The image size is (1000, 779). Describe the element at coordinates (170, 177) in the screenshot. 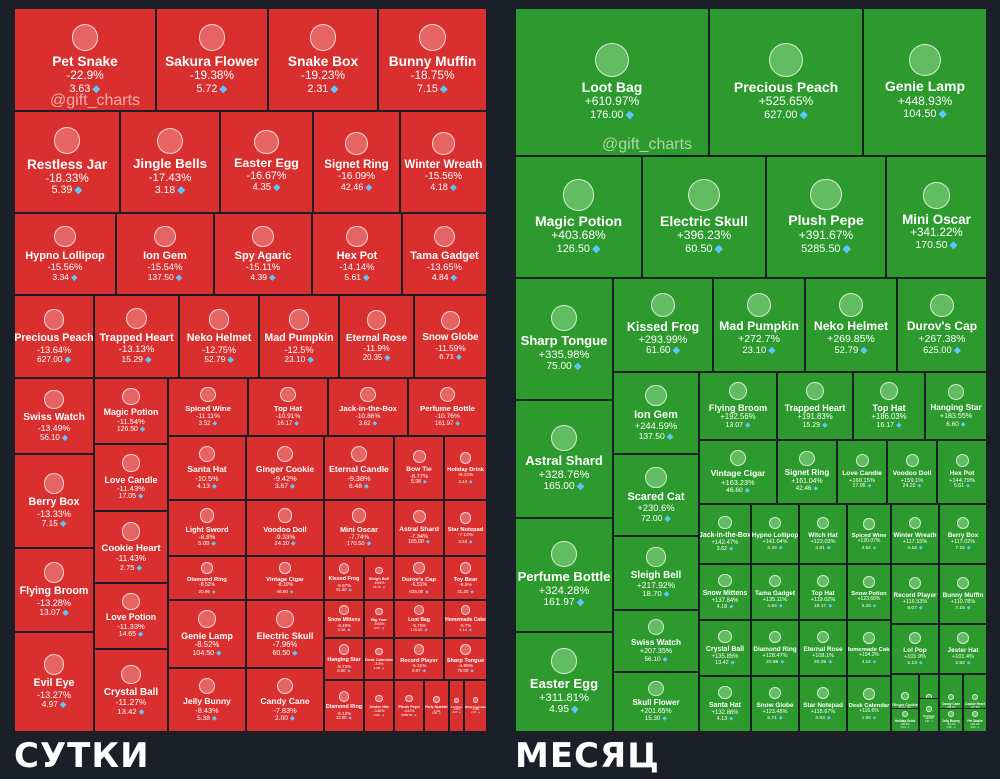

I see `tile-change: -17.43%` at that location.